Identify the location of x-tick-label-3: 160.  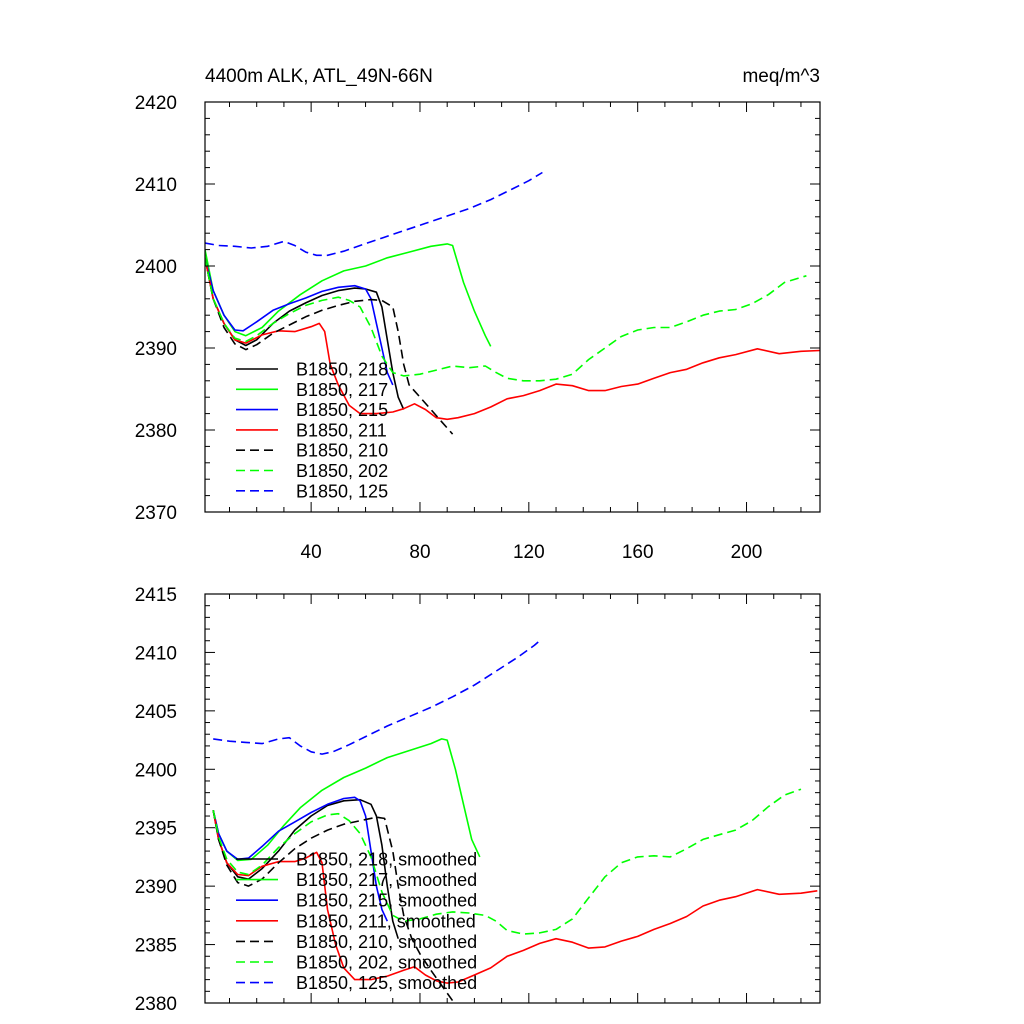
(638, 552).